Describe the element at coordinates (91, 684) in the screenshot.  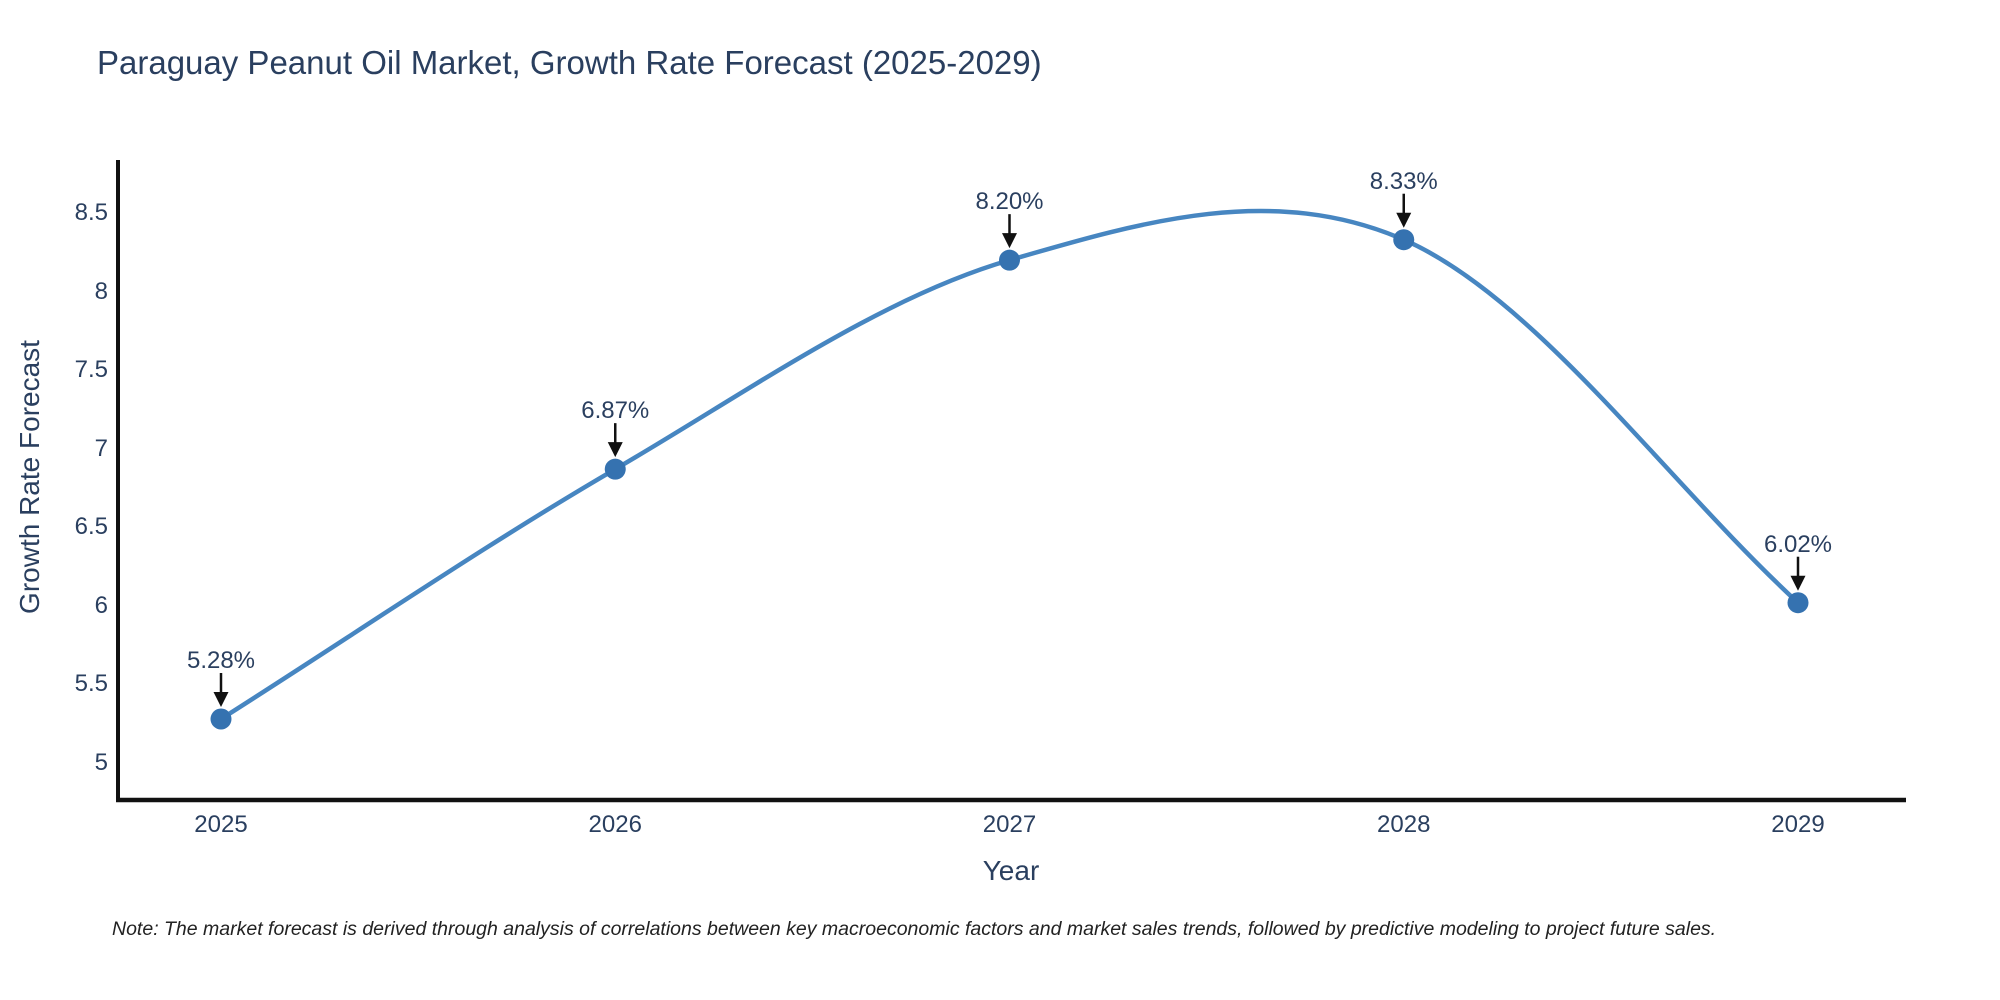
I see `y-tick-label: 5.5` at that location.